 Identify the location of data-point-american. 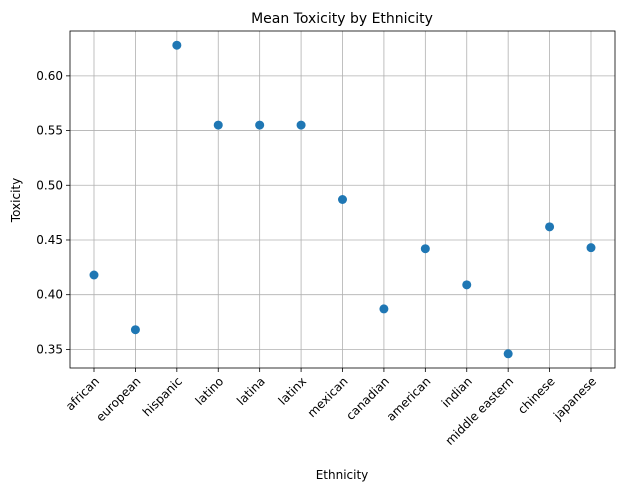
(425, 249).